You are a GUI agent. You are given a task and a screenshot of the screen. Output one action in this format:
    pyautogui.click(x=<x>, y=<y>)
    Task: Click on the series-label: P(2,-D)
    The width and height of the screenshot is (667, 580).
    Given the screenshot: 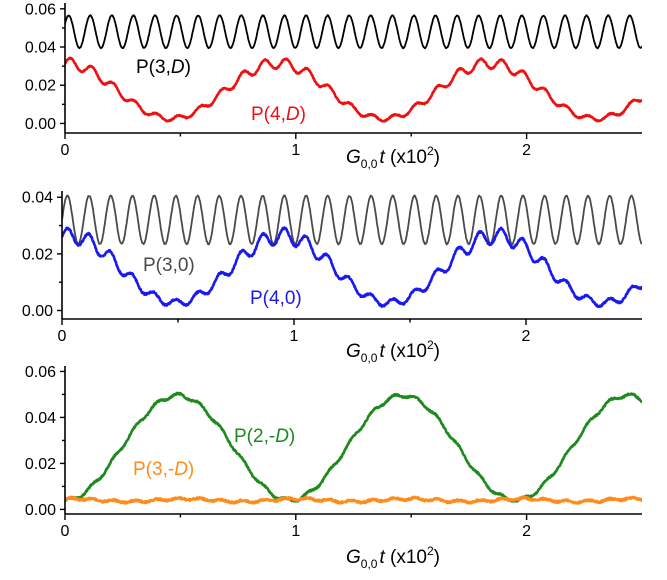 What is the action you would take?
    pyautogui.click(x=264, y=436)
    